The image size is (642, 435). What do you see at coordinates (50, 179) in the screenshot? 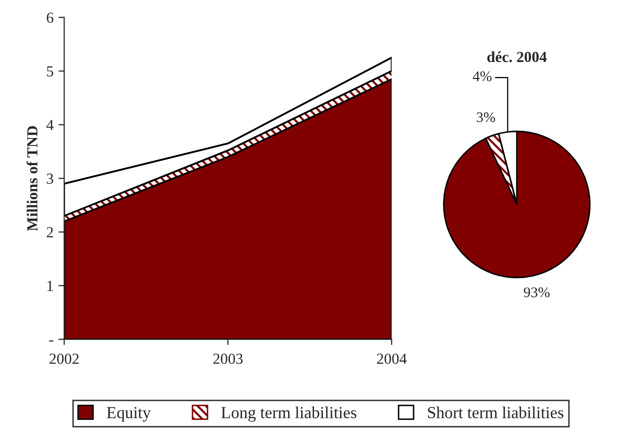
I see `y-tick-label: 3` at bounding box center [50, 179].